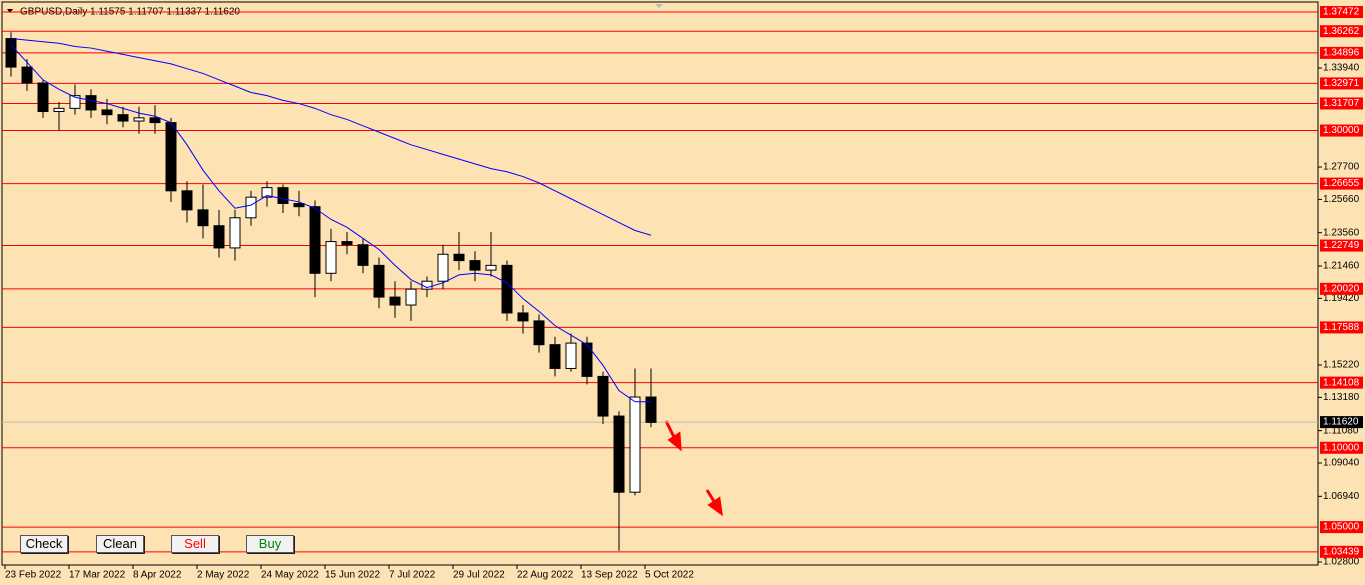 This screenshot has width=1365, height=585. Describe the element at coordinates (352, 575) in the screenshot. I see `x-tick-label: 15 Jun 2022` at that location.